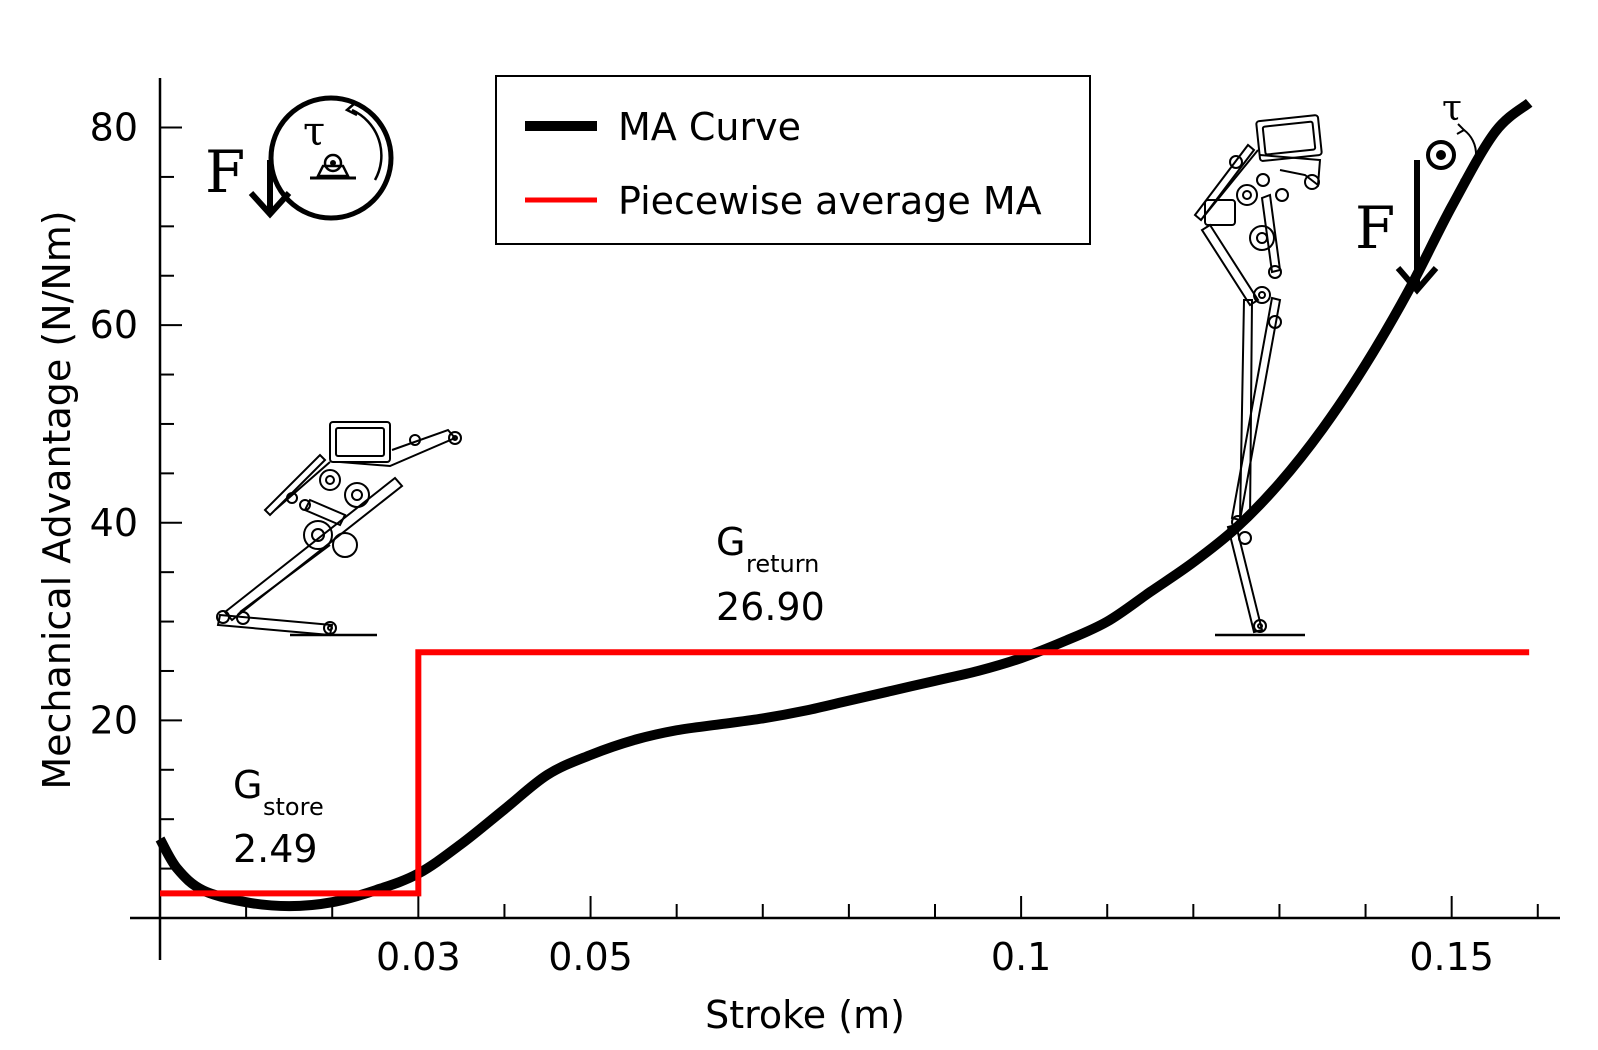 This screenshot has width=1598, height=1050. What do you see at coordinates (275, 849) in the screenshot?
I see `g-store-value: 2.49` at bounding box center [275, 849].